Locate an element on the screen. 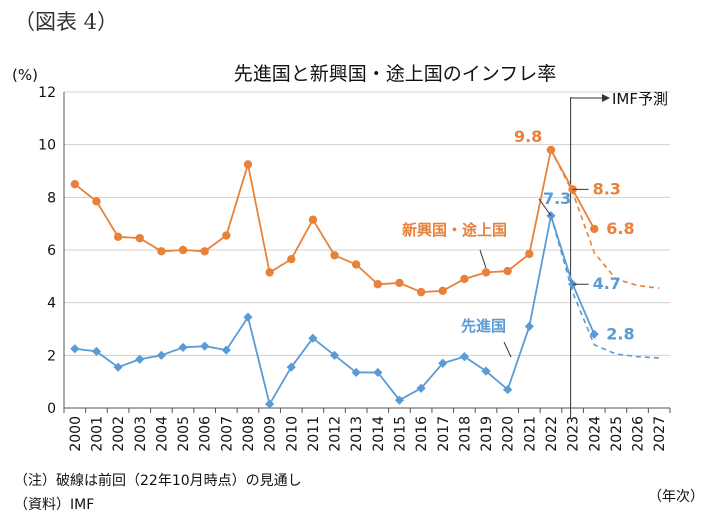  advanced-point-2015 is located at coordinates (399, 400).